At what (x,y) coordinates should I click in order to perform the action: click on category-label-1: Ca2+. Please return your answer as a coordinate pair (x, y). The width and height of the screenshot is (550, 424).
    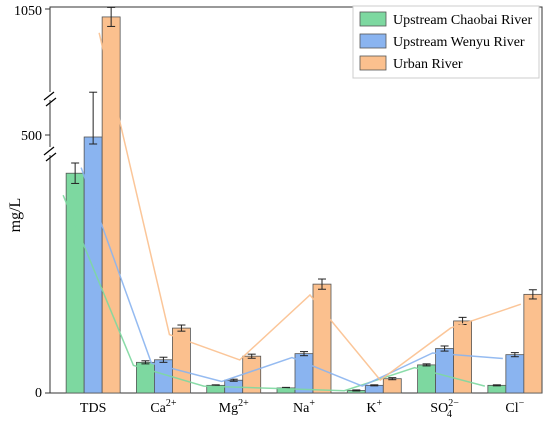
    Looking at the image, I should click on (163, 407).